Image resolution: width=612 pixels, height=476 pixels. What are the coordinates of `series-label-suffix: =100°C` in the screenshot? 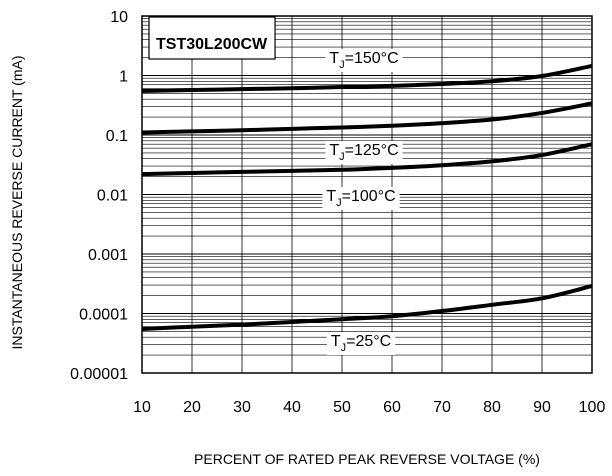 It's located at (369, 196).